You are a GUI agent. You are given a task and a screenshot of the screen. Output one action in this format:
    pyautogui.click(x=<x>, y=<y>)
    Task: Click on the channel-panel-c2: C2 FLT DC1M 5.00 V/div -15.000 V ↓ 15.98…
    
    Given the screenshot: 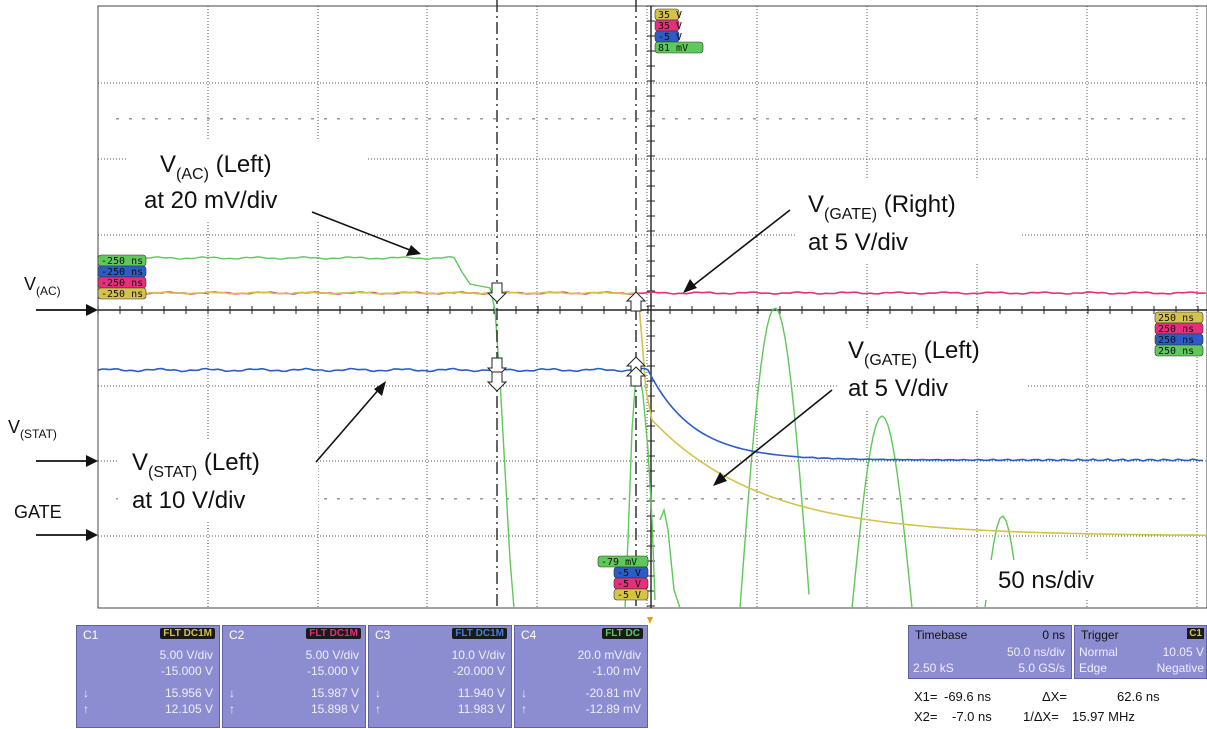 What is the action you would take?
    pyautogui.click(x=294, y=676)
    